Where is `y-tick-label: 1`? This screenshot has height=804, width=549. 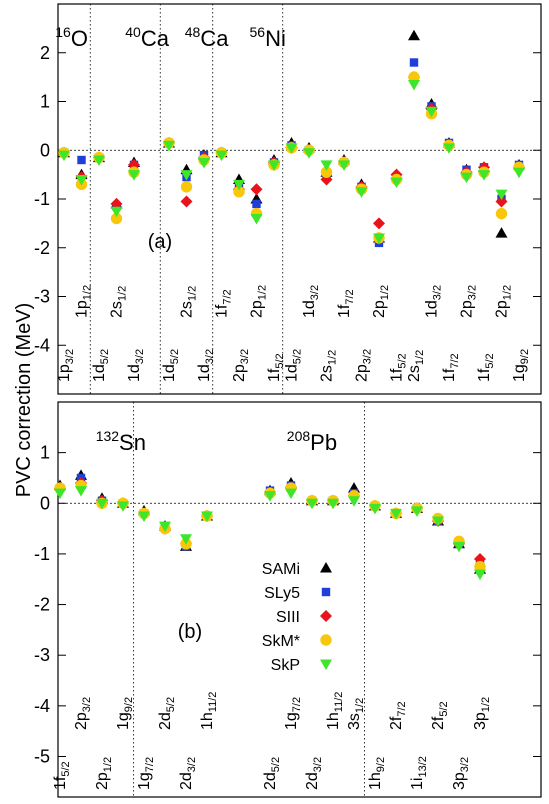 y-tick-label: 1 is located at coordinates (45, 453).